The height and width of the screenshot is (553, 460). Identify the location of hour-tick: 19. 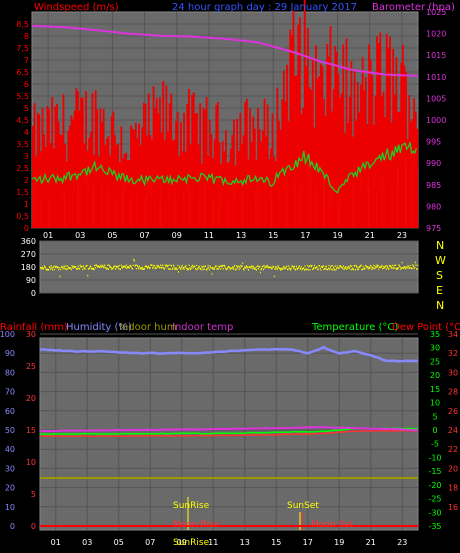
(337, 235).